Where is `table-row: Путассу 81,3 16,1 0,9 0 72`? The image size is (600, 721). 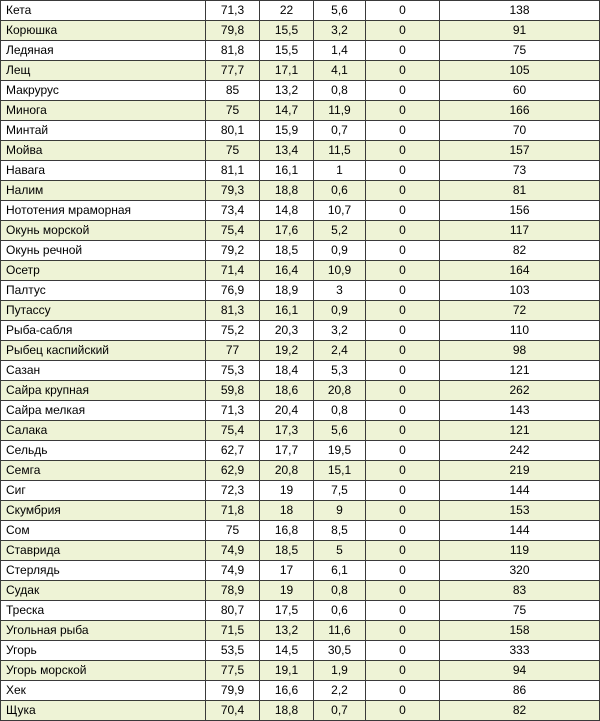 table-row: Путассу 81,3 16,1 0,9 0 72 is located at coordinates (300, 310).